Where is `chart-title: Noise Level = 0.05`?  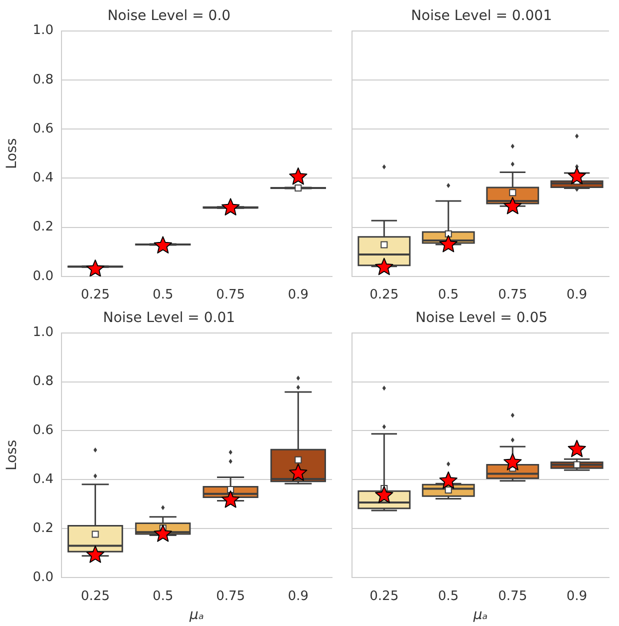
chart-title: Noise Level = 0.05 is located at coordinates (481, 318).